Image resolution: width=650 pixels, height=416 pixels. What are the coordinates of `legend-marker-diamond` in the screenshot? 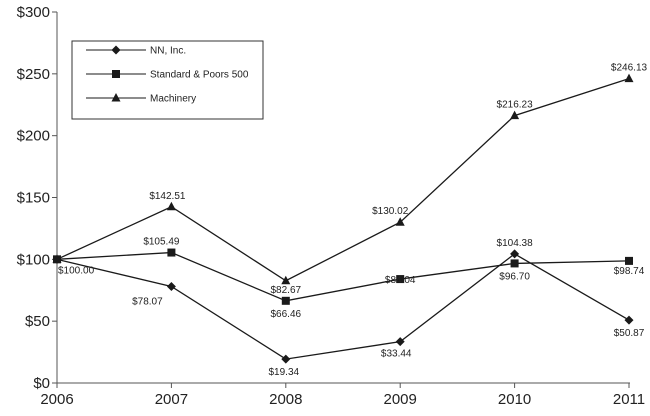 It's located at (116, 50).